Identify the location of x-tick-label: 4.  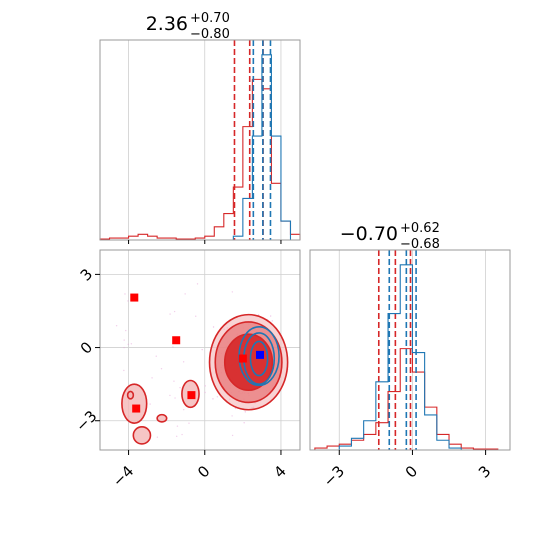
(279, 471).